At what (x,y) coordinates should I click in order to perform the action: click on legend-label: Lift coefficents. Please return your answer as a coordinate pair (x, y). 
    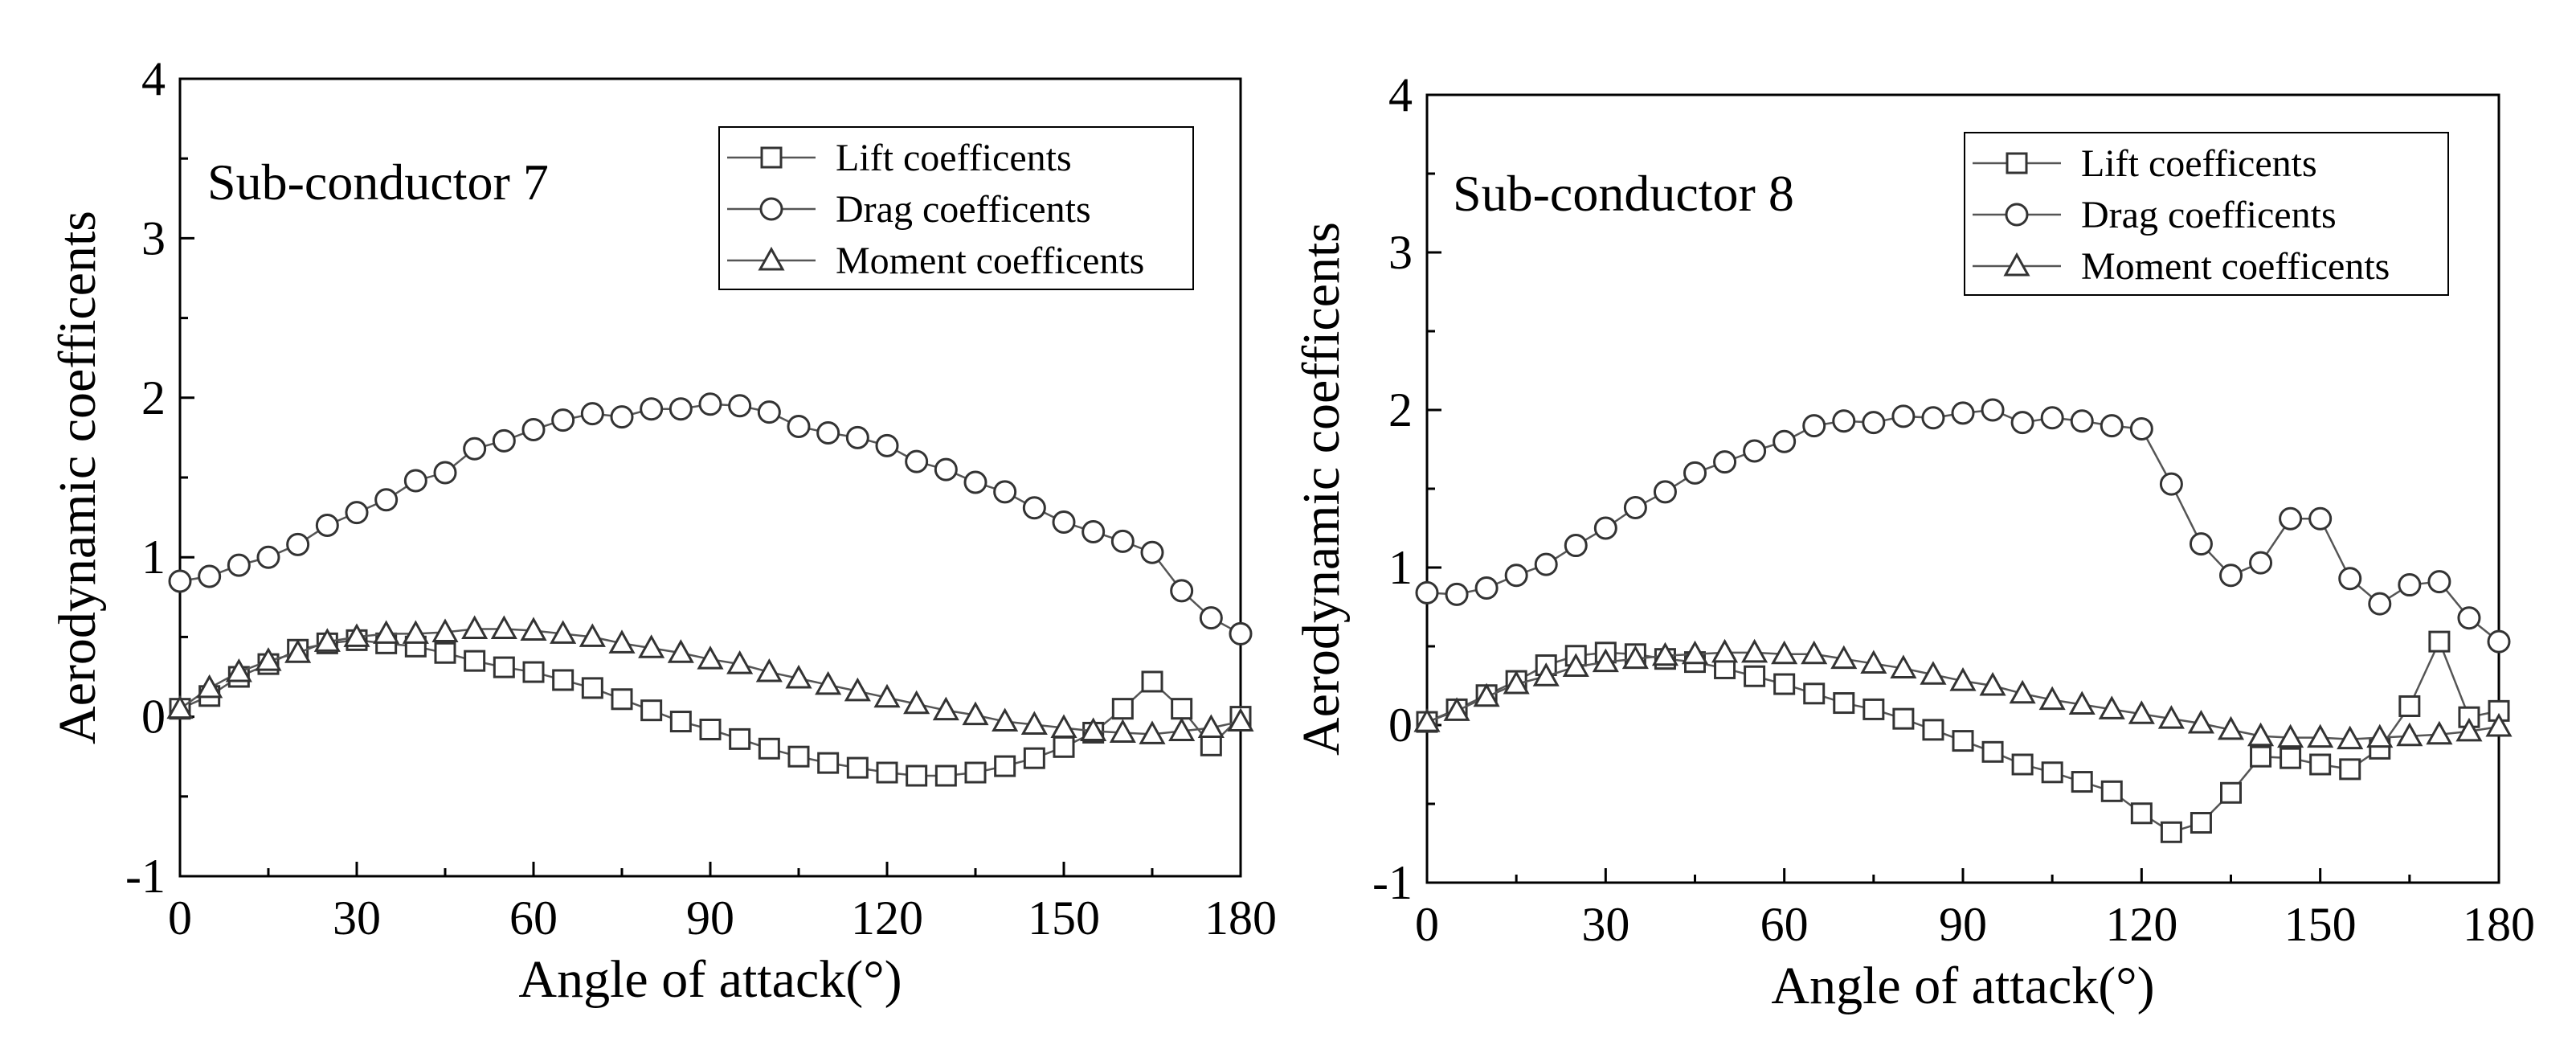
    Looking at the image, I should click on (2199, 163).